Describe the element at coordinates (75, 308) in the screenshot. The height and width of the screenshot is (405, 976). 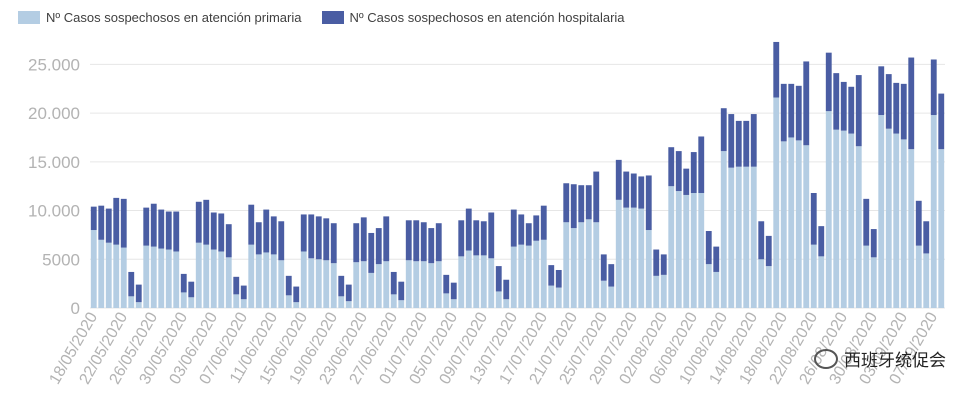
I see `y-tick-label: 0` at that location.